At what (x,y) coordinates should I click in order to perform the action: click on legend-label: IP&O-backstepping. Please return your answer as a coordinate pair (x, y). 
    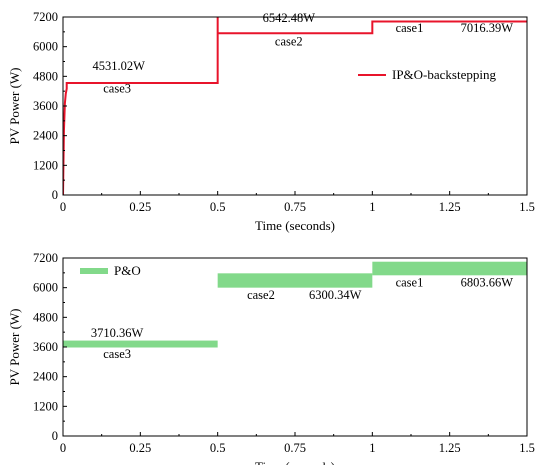
    Looking at the image, I should click on (444, 74).